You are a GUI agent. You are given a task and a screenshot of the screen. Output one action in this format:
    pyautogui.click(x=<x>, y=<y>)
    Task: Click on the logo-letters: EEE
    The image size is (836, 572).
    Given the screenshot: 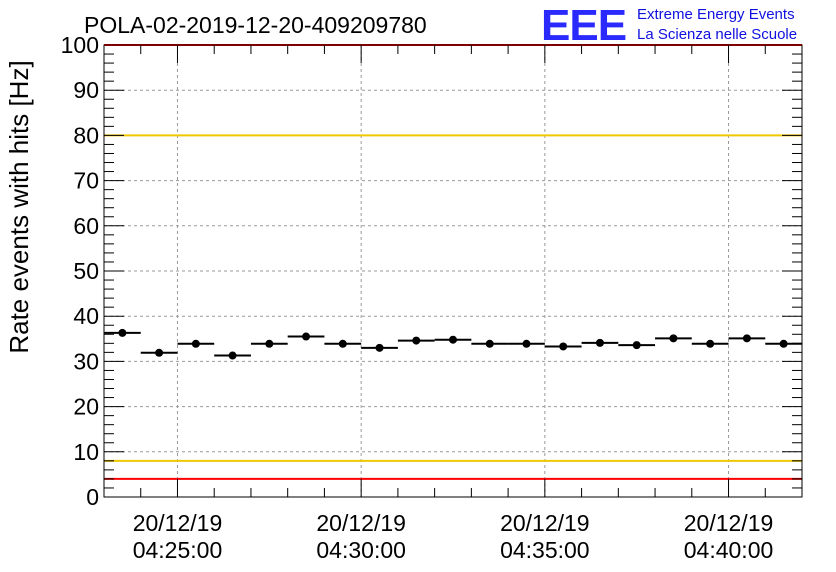 What is the action you would take?
    pyautogui.click(x=583, y=25)
    